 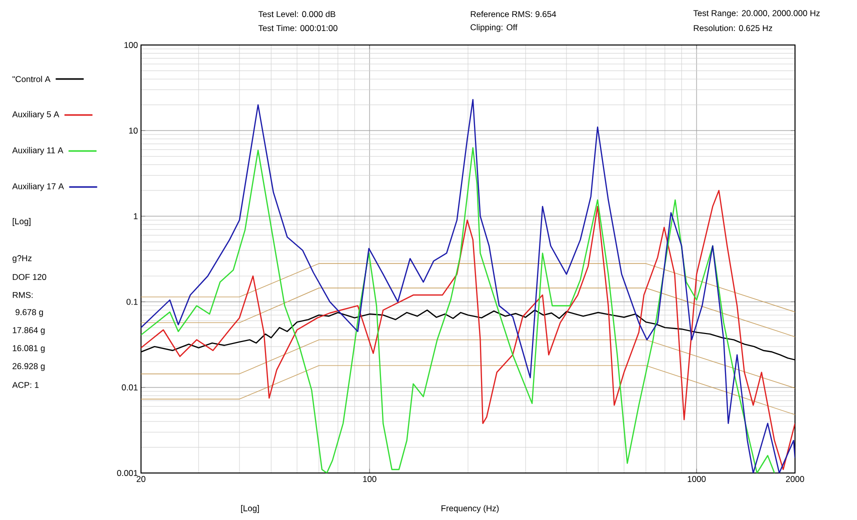 What do you see at coordinates (733, 28) in the screenshot?
I see `text: Resolution: 0.625 Hz` at bounding box center [733, 28].